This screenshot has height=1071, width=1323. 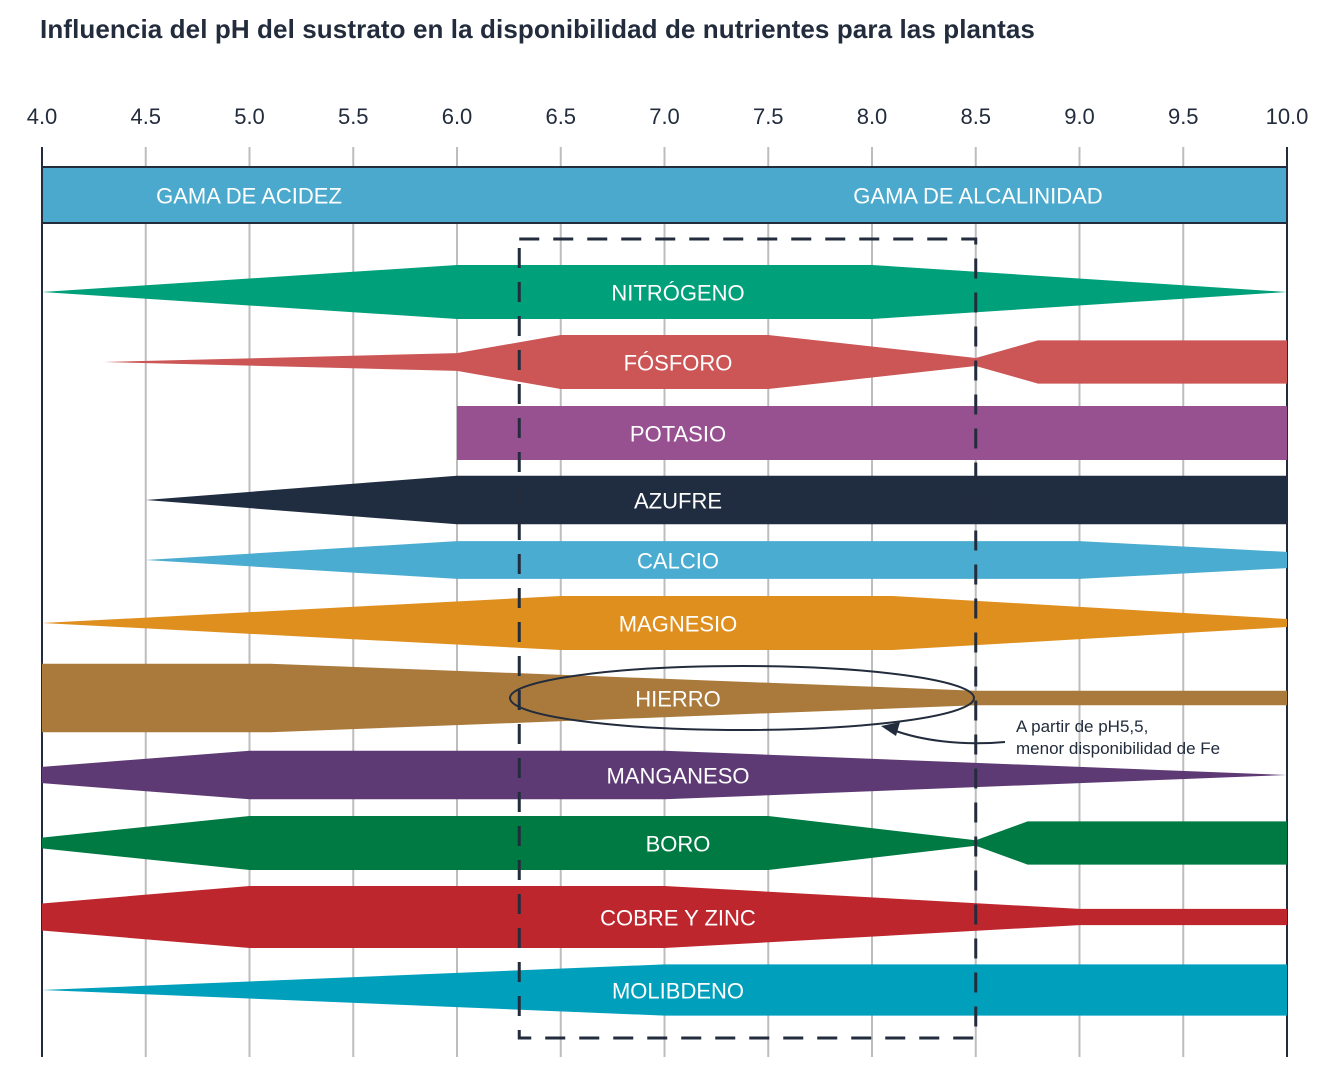 I want to click on nutrient-band-azufre: AZUFRE, so click(x=716, y=500).